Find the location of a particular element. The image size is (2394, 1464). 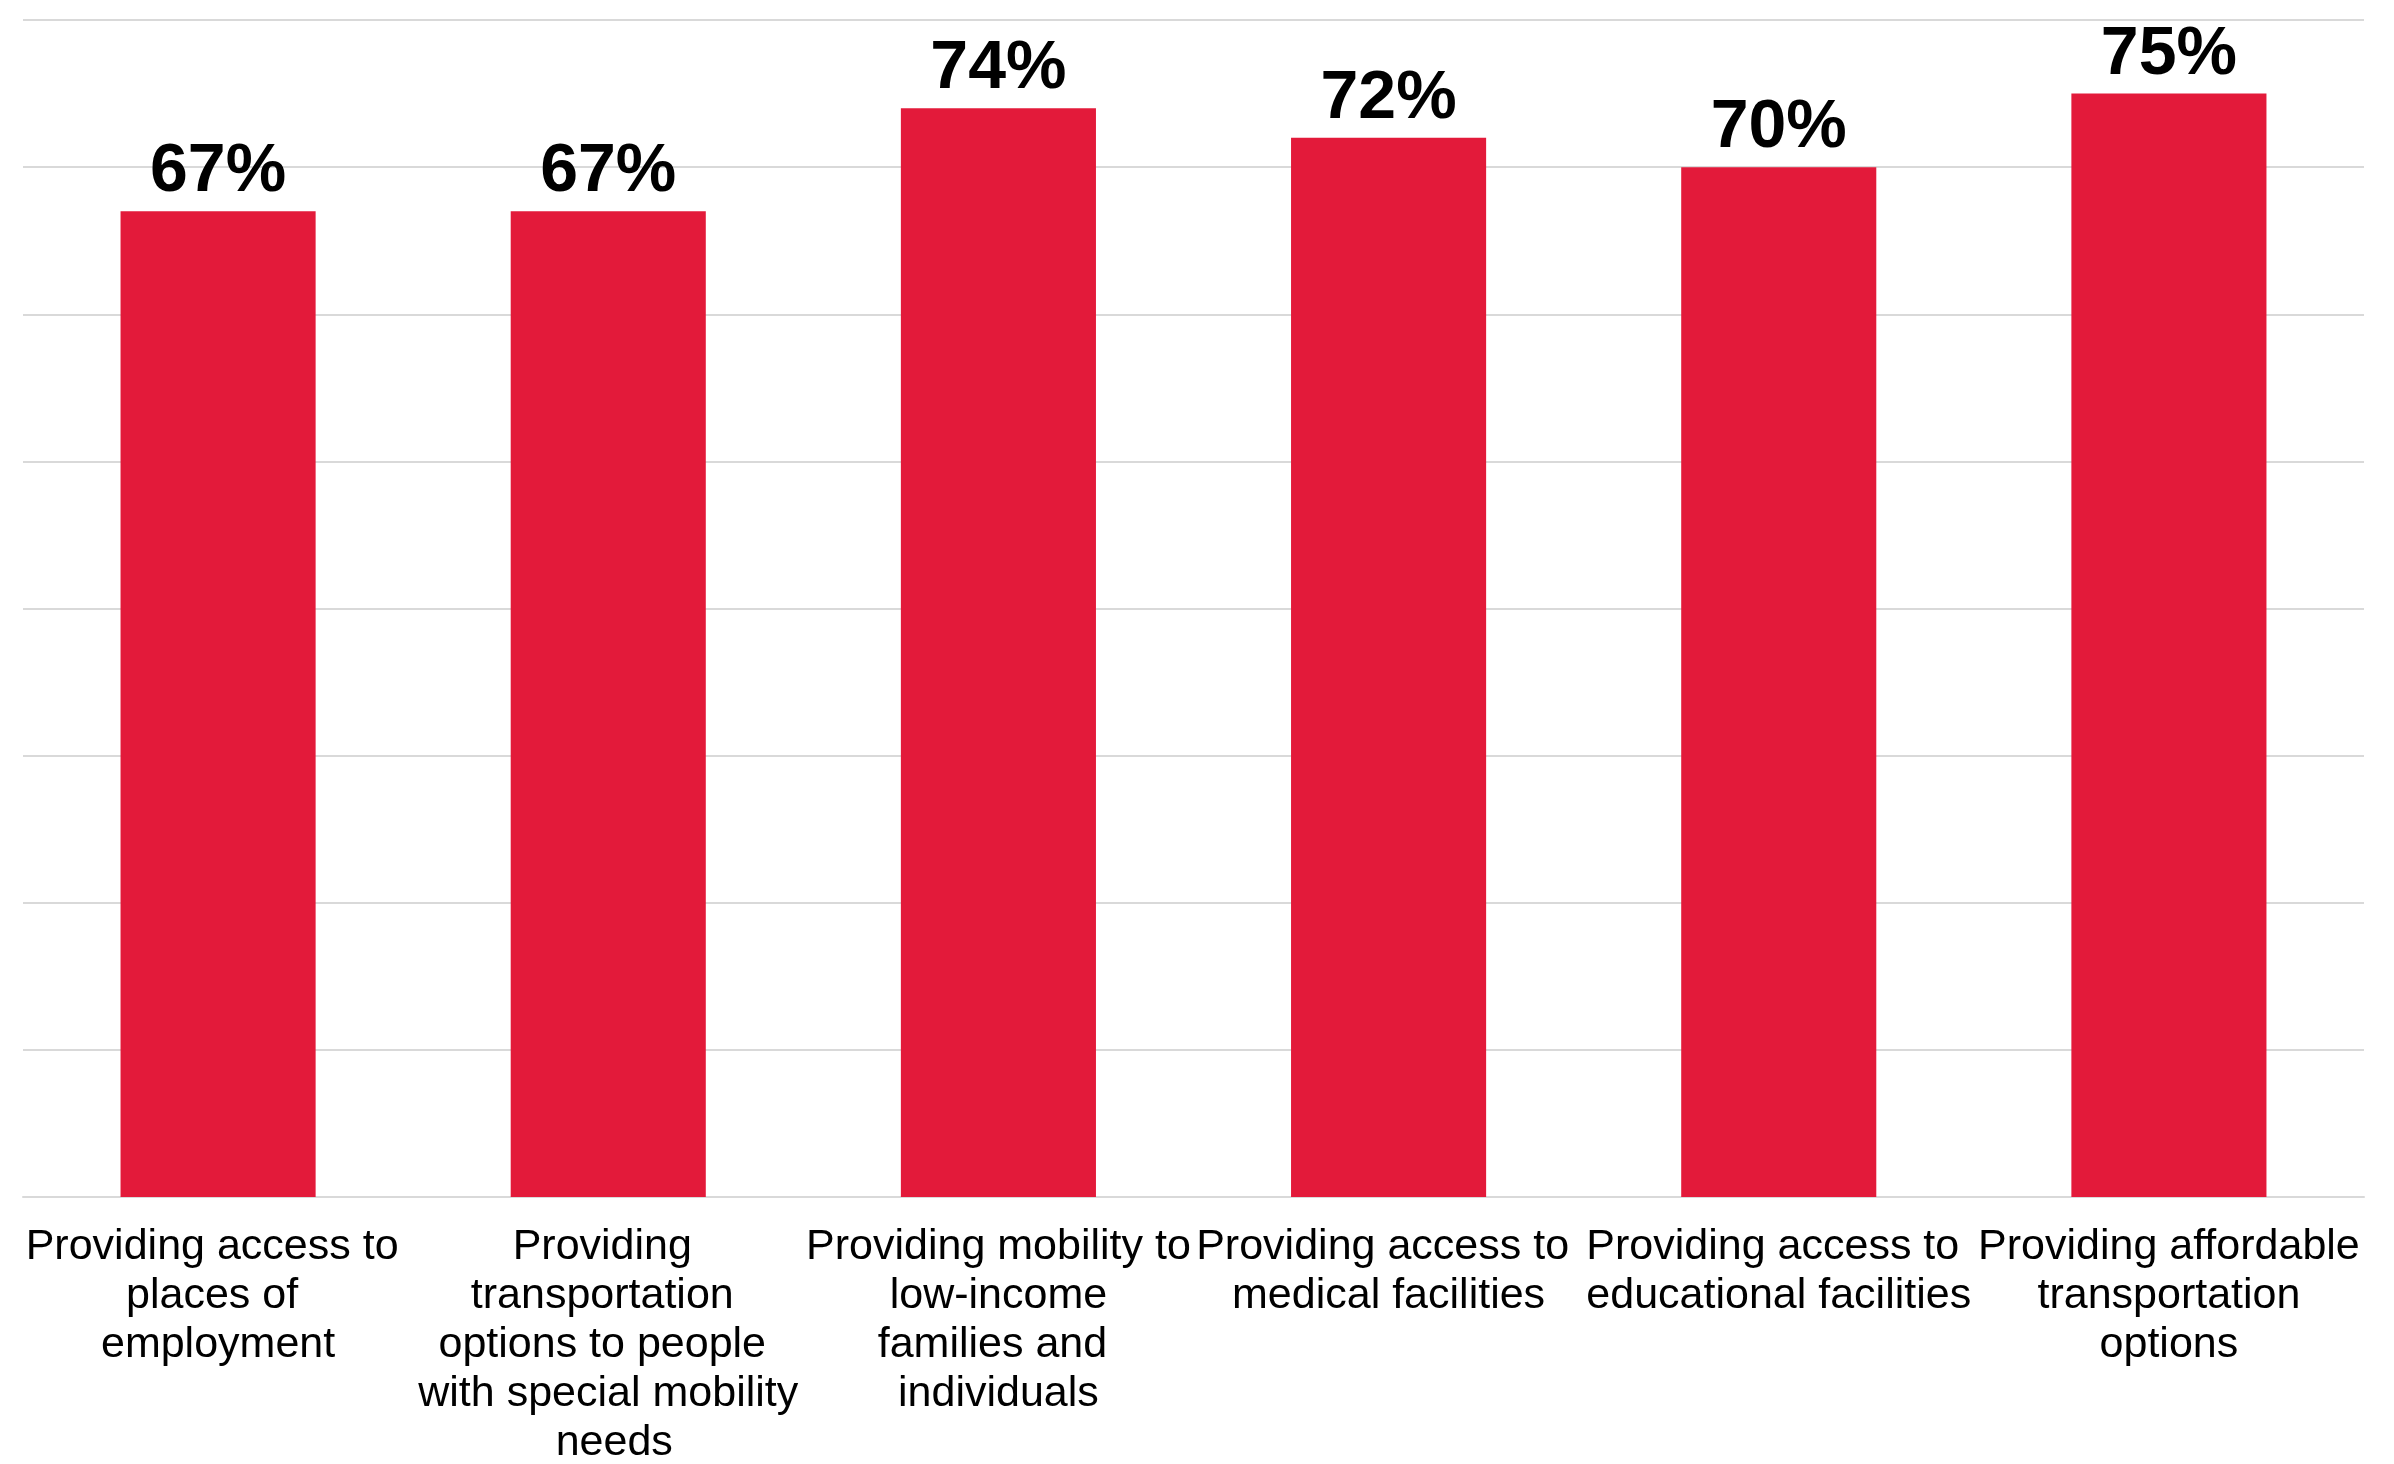

x-tick-label: Providing access to places of employment is located at coordinates (218, 1292).